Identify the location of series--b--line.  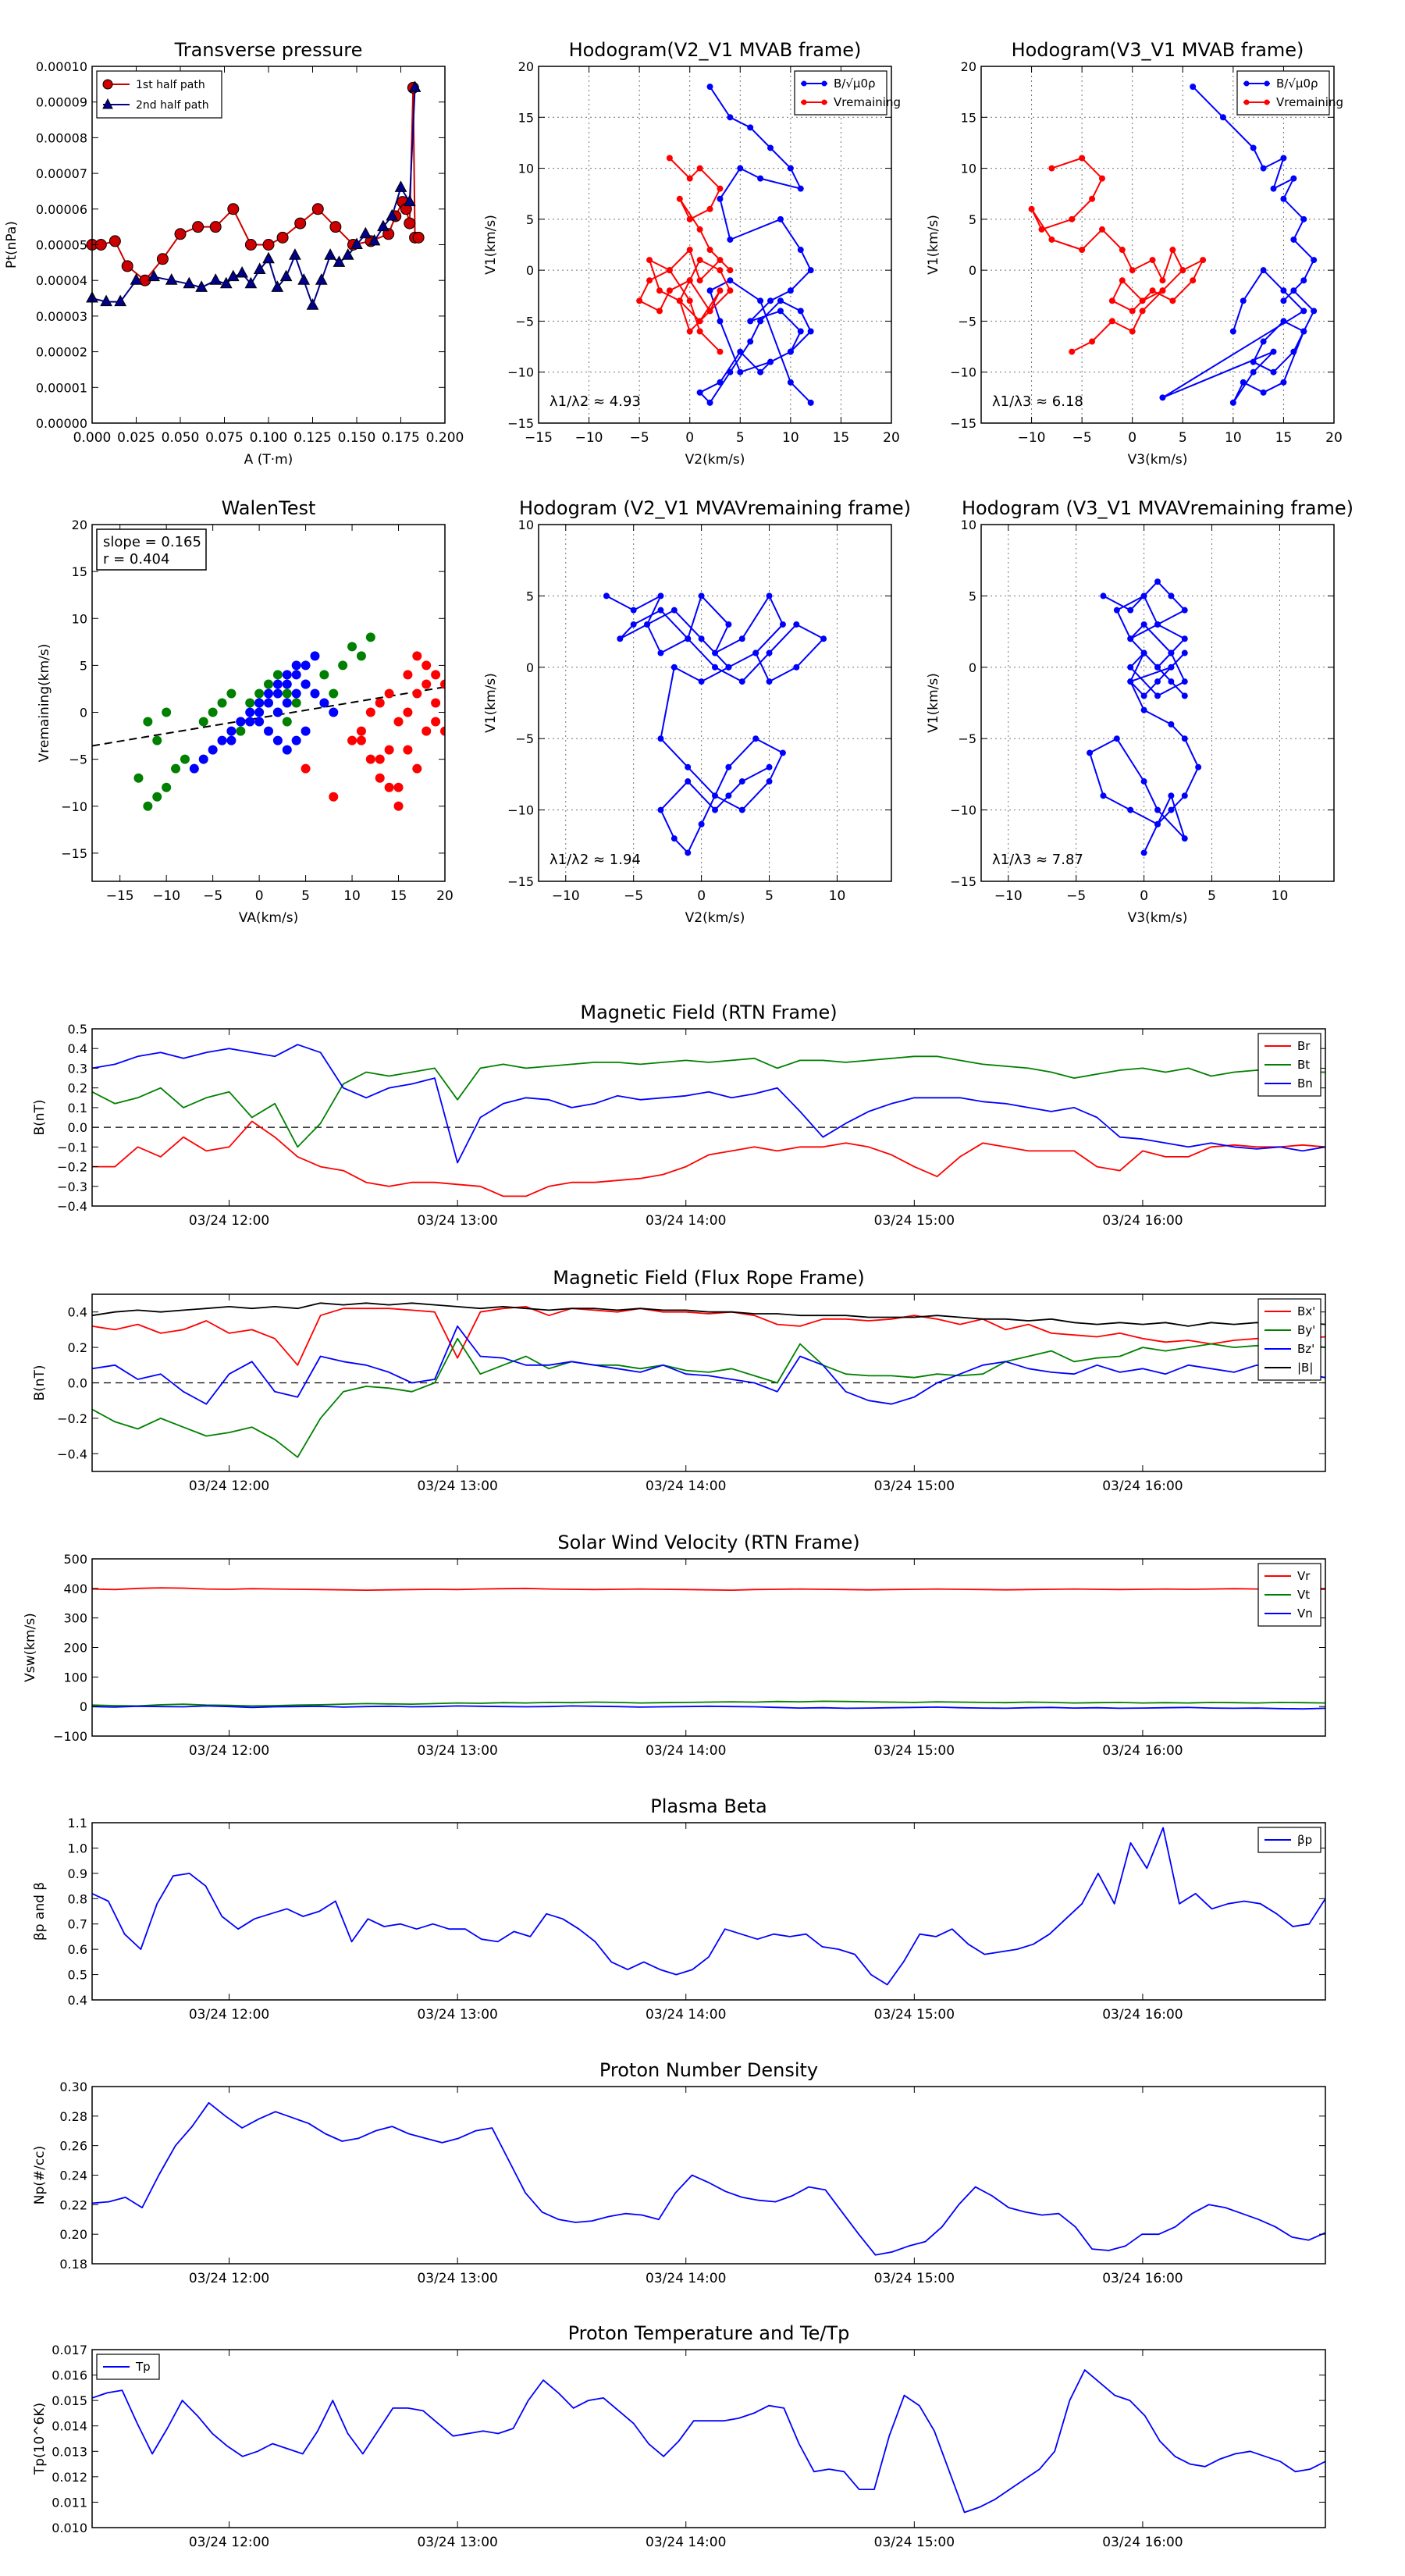
(709, 1314).